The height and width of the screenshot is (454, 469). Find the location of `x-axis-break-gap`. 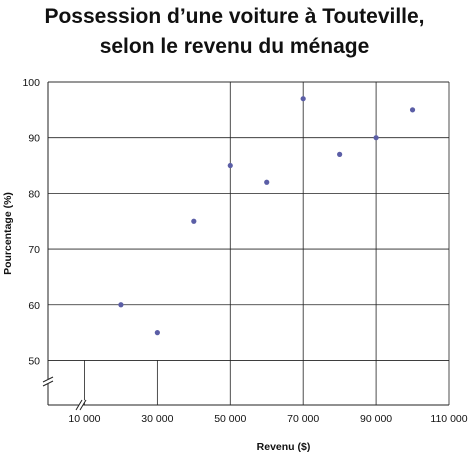

x-axis-break-gap is located at coordinates (81, 405).